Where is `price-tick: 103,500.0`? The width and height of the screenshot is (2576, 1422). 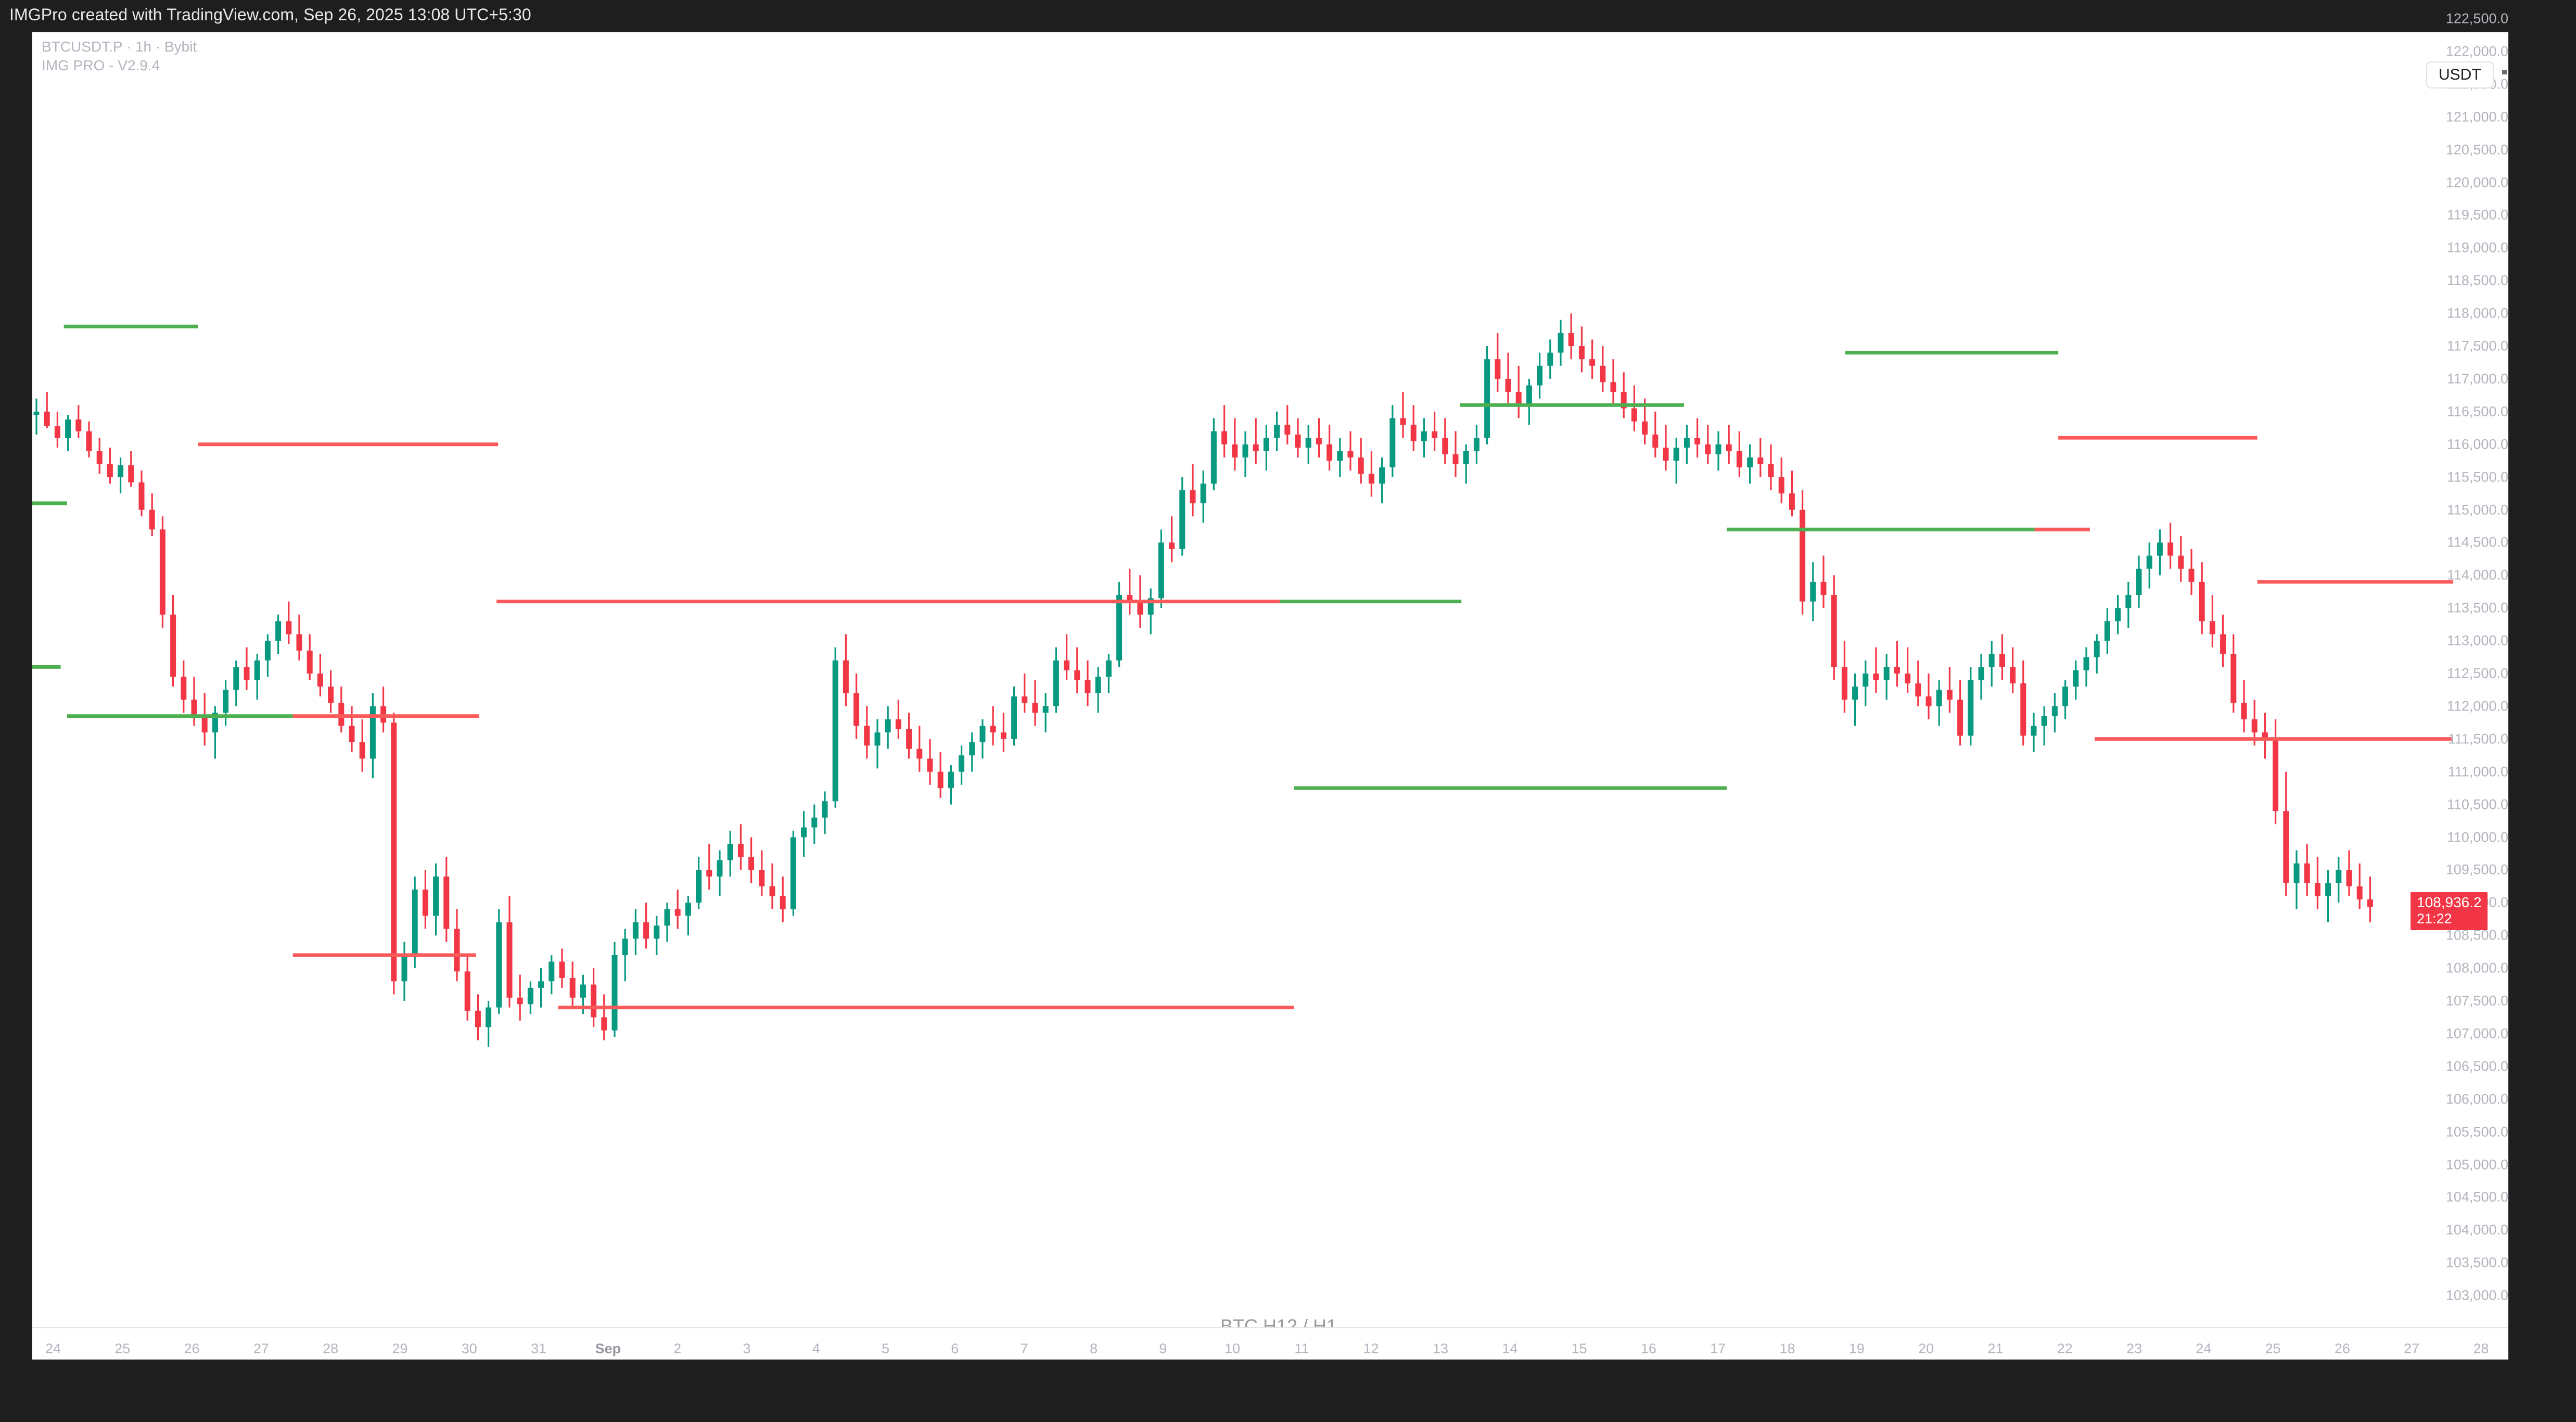
price-tick: 103,500.0 is located at coordinates (2476, 1262).